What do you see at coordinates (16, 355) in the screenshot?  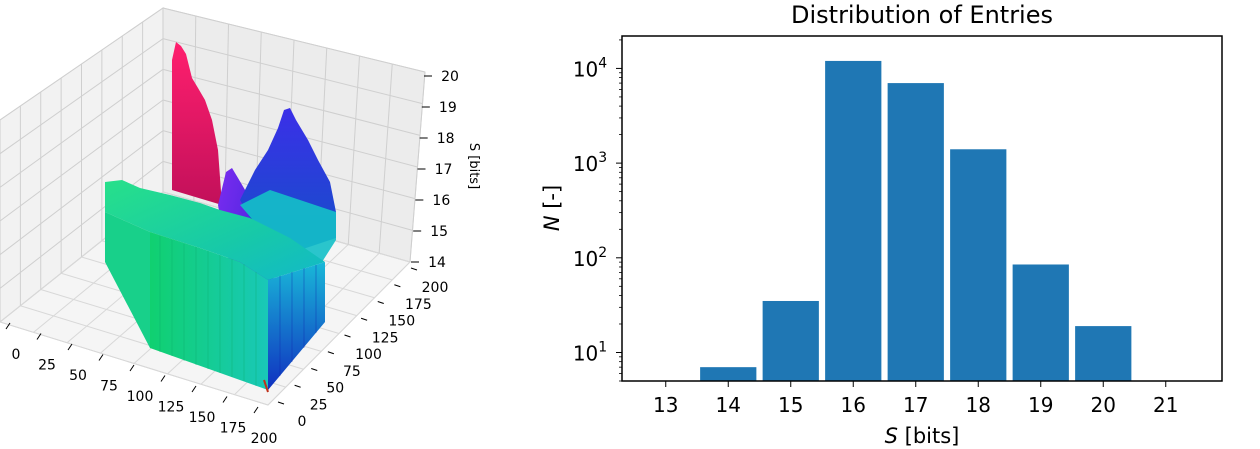 I see `x-tick-label: 0` at bounding box center [16, 355].